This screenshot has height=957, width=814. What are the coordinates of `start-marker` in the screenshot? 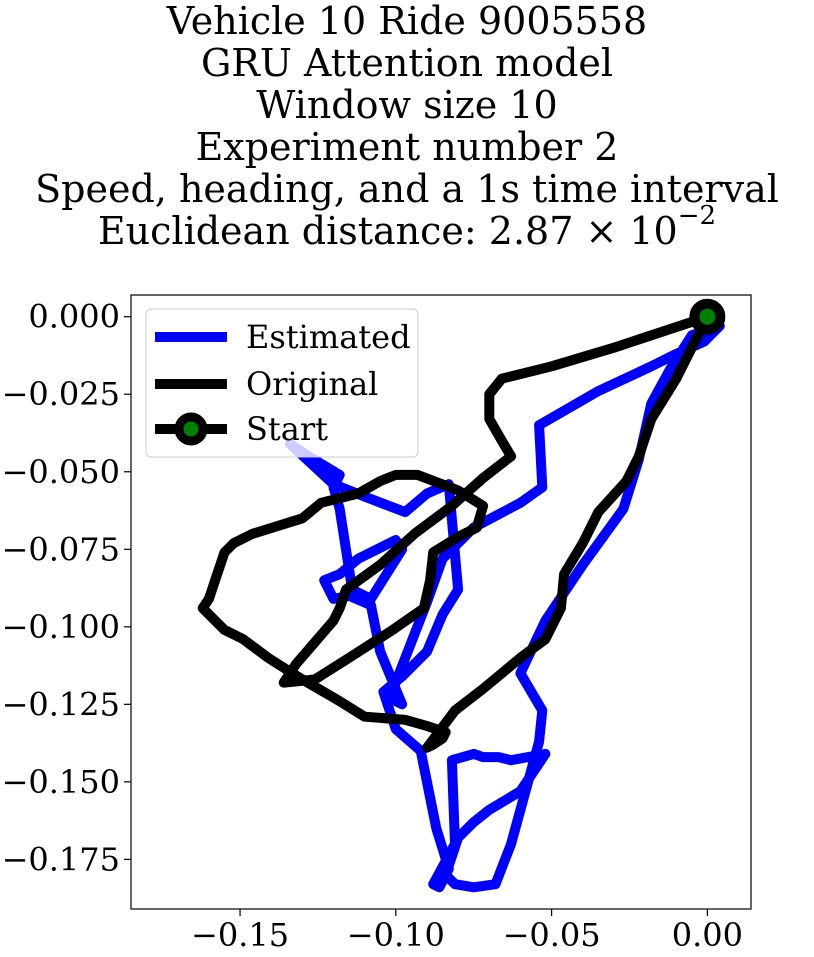 It's located at (707, 316).